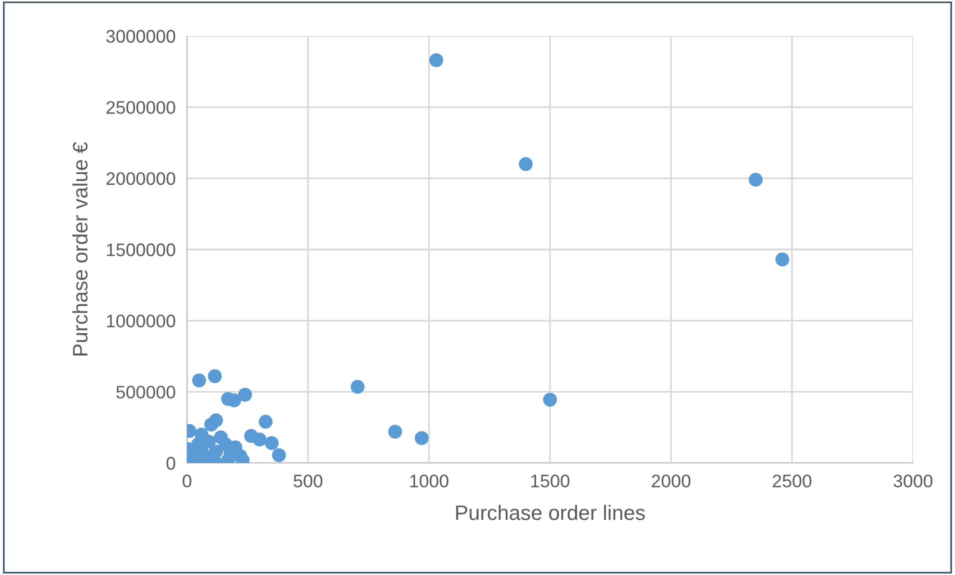 This screenshot has height=575, width=955. What do you see at coordinates (550, 512) in the screenshot?
I see `x-axis-title: Purchase order lines` at bounding box center [550, 512].